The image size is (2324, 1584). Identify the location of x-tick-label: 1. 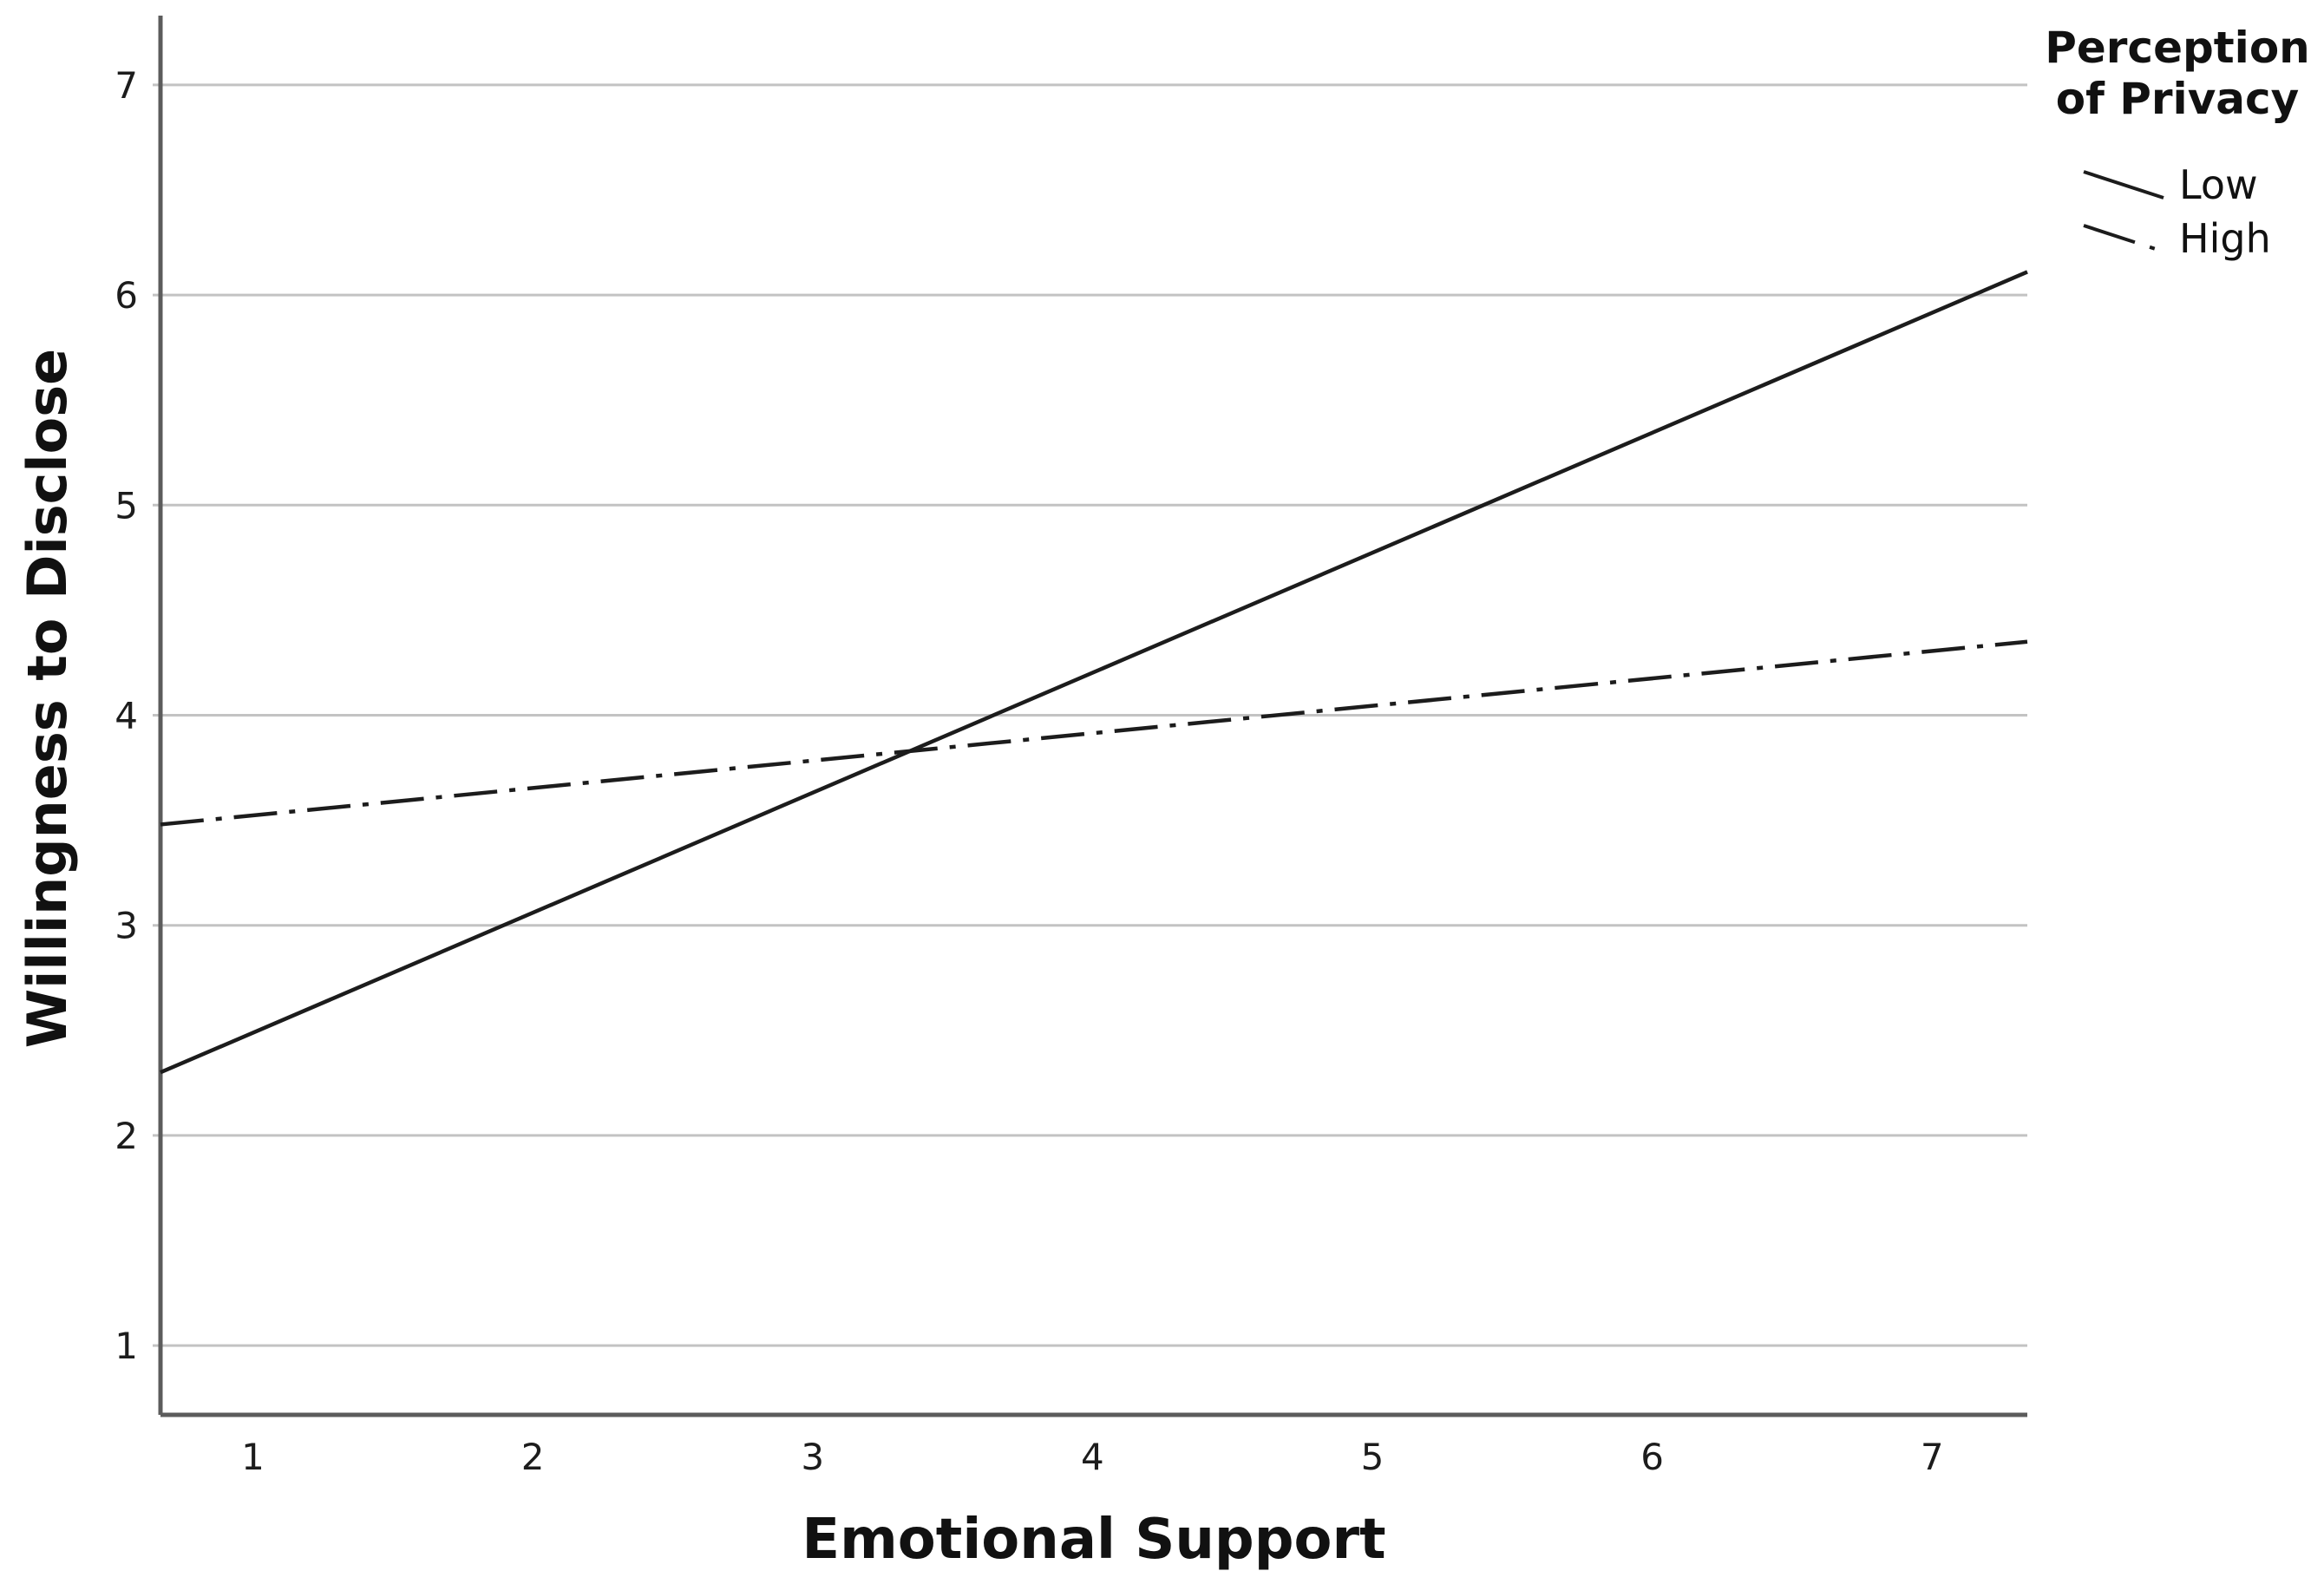
(253, 1457).